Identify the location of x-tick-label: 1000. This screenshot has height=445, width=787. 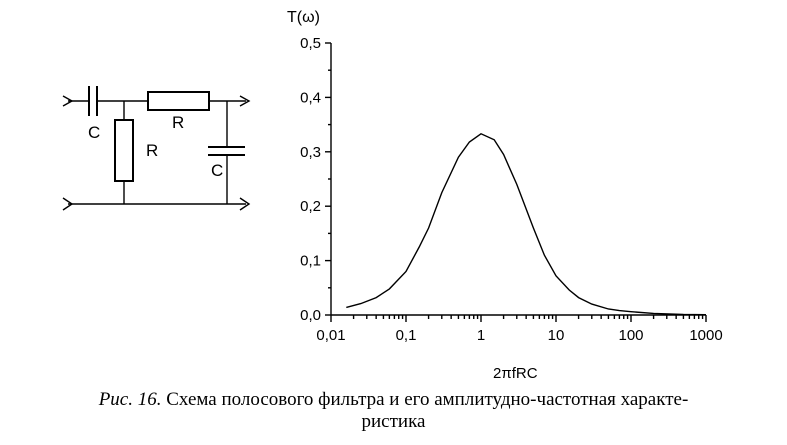
(705, 335).